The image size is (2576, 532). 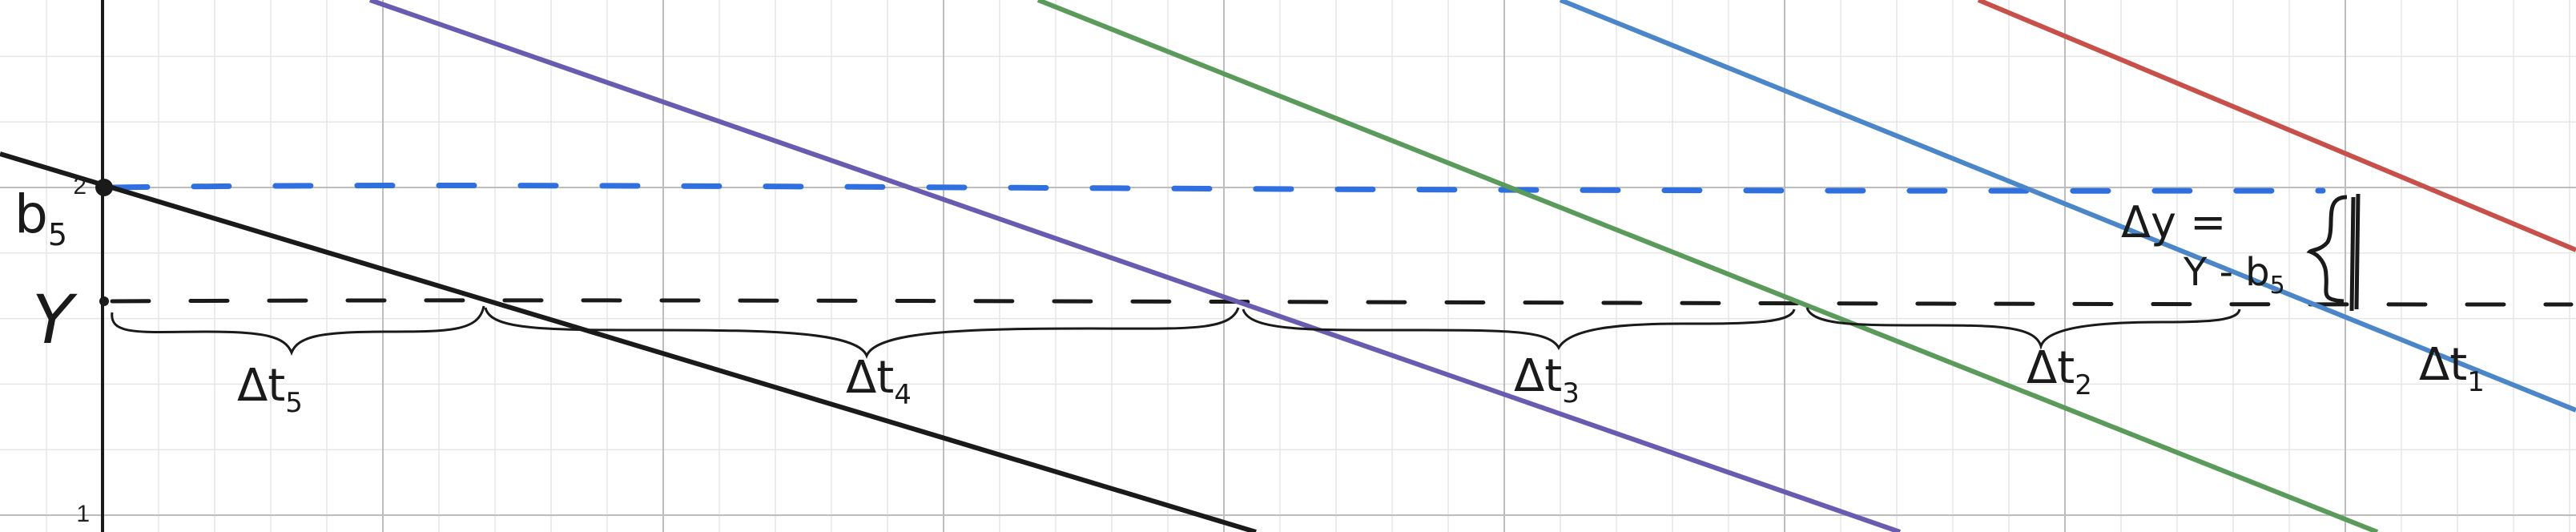 What do you see at coordinates (1217, 188) in the screenshot?
I see `b5-dashed-line` at bounding box center [1217, 188].